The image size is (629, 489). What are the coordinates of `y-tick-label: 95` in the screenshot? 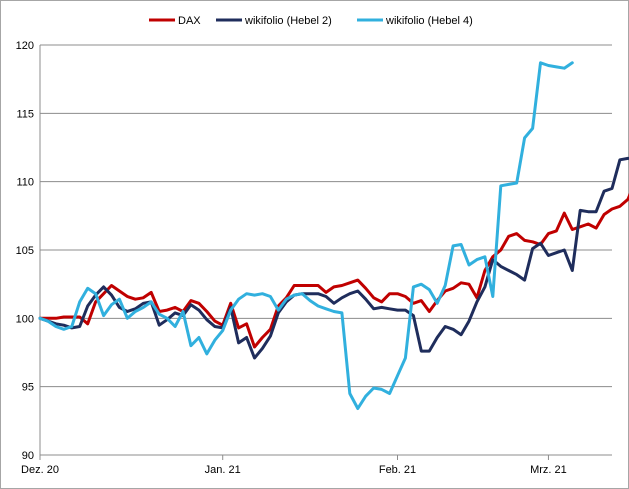 It's located at (28, 388).